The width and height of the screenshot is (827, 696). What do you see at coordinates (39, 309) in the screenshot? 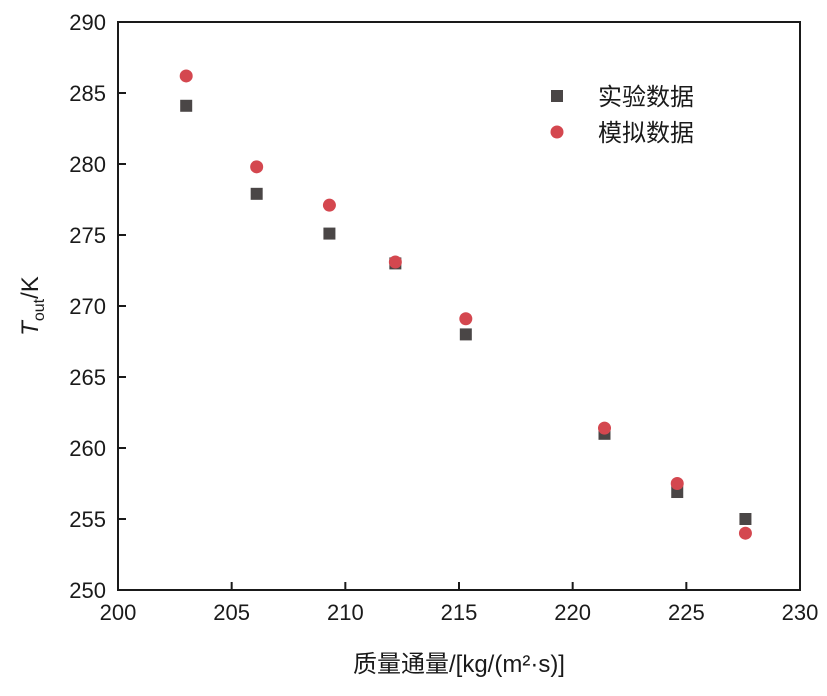
I see `y-axis-subscript: out` at bounding box center [39, 309].